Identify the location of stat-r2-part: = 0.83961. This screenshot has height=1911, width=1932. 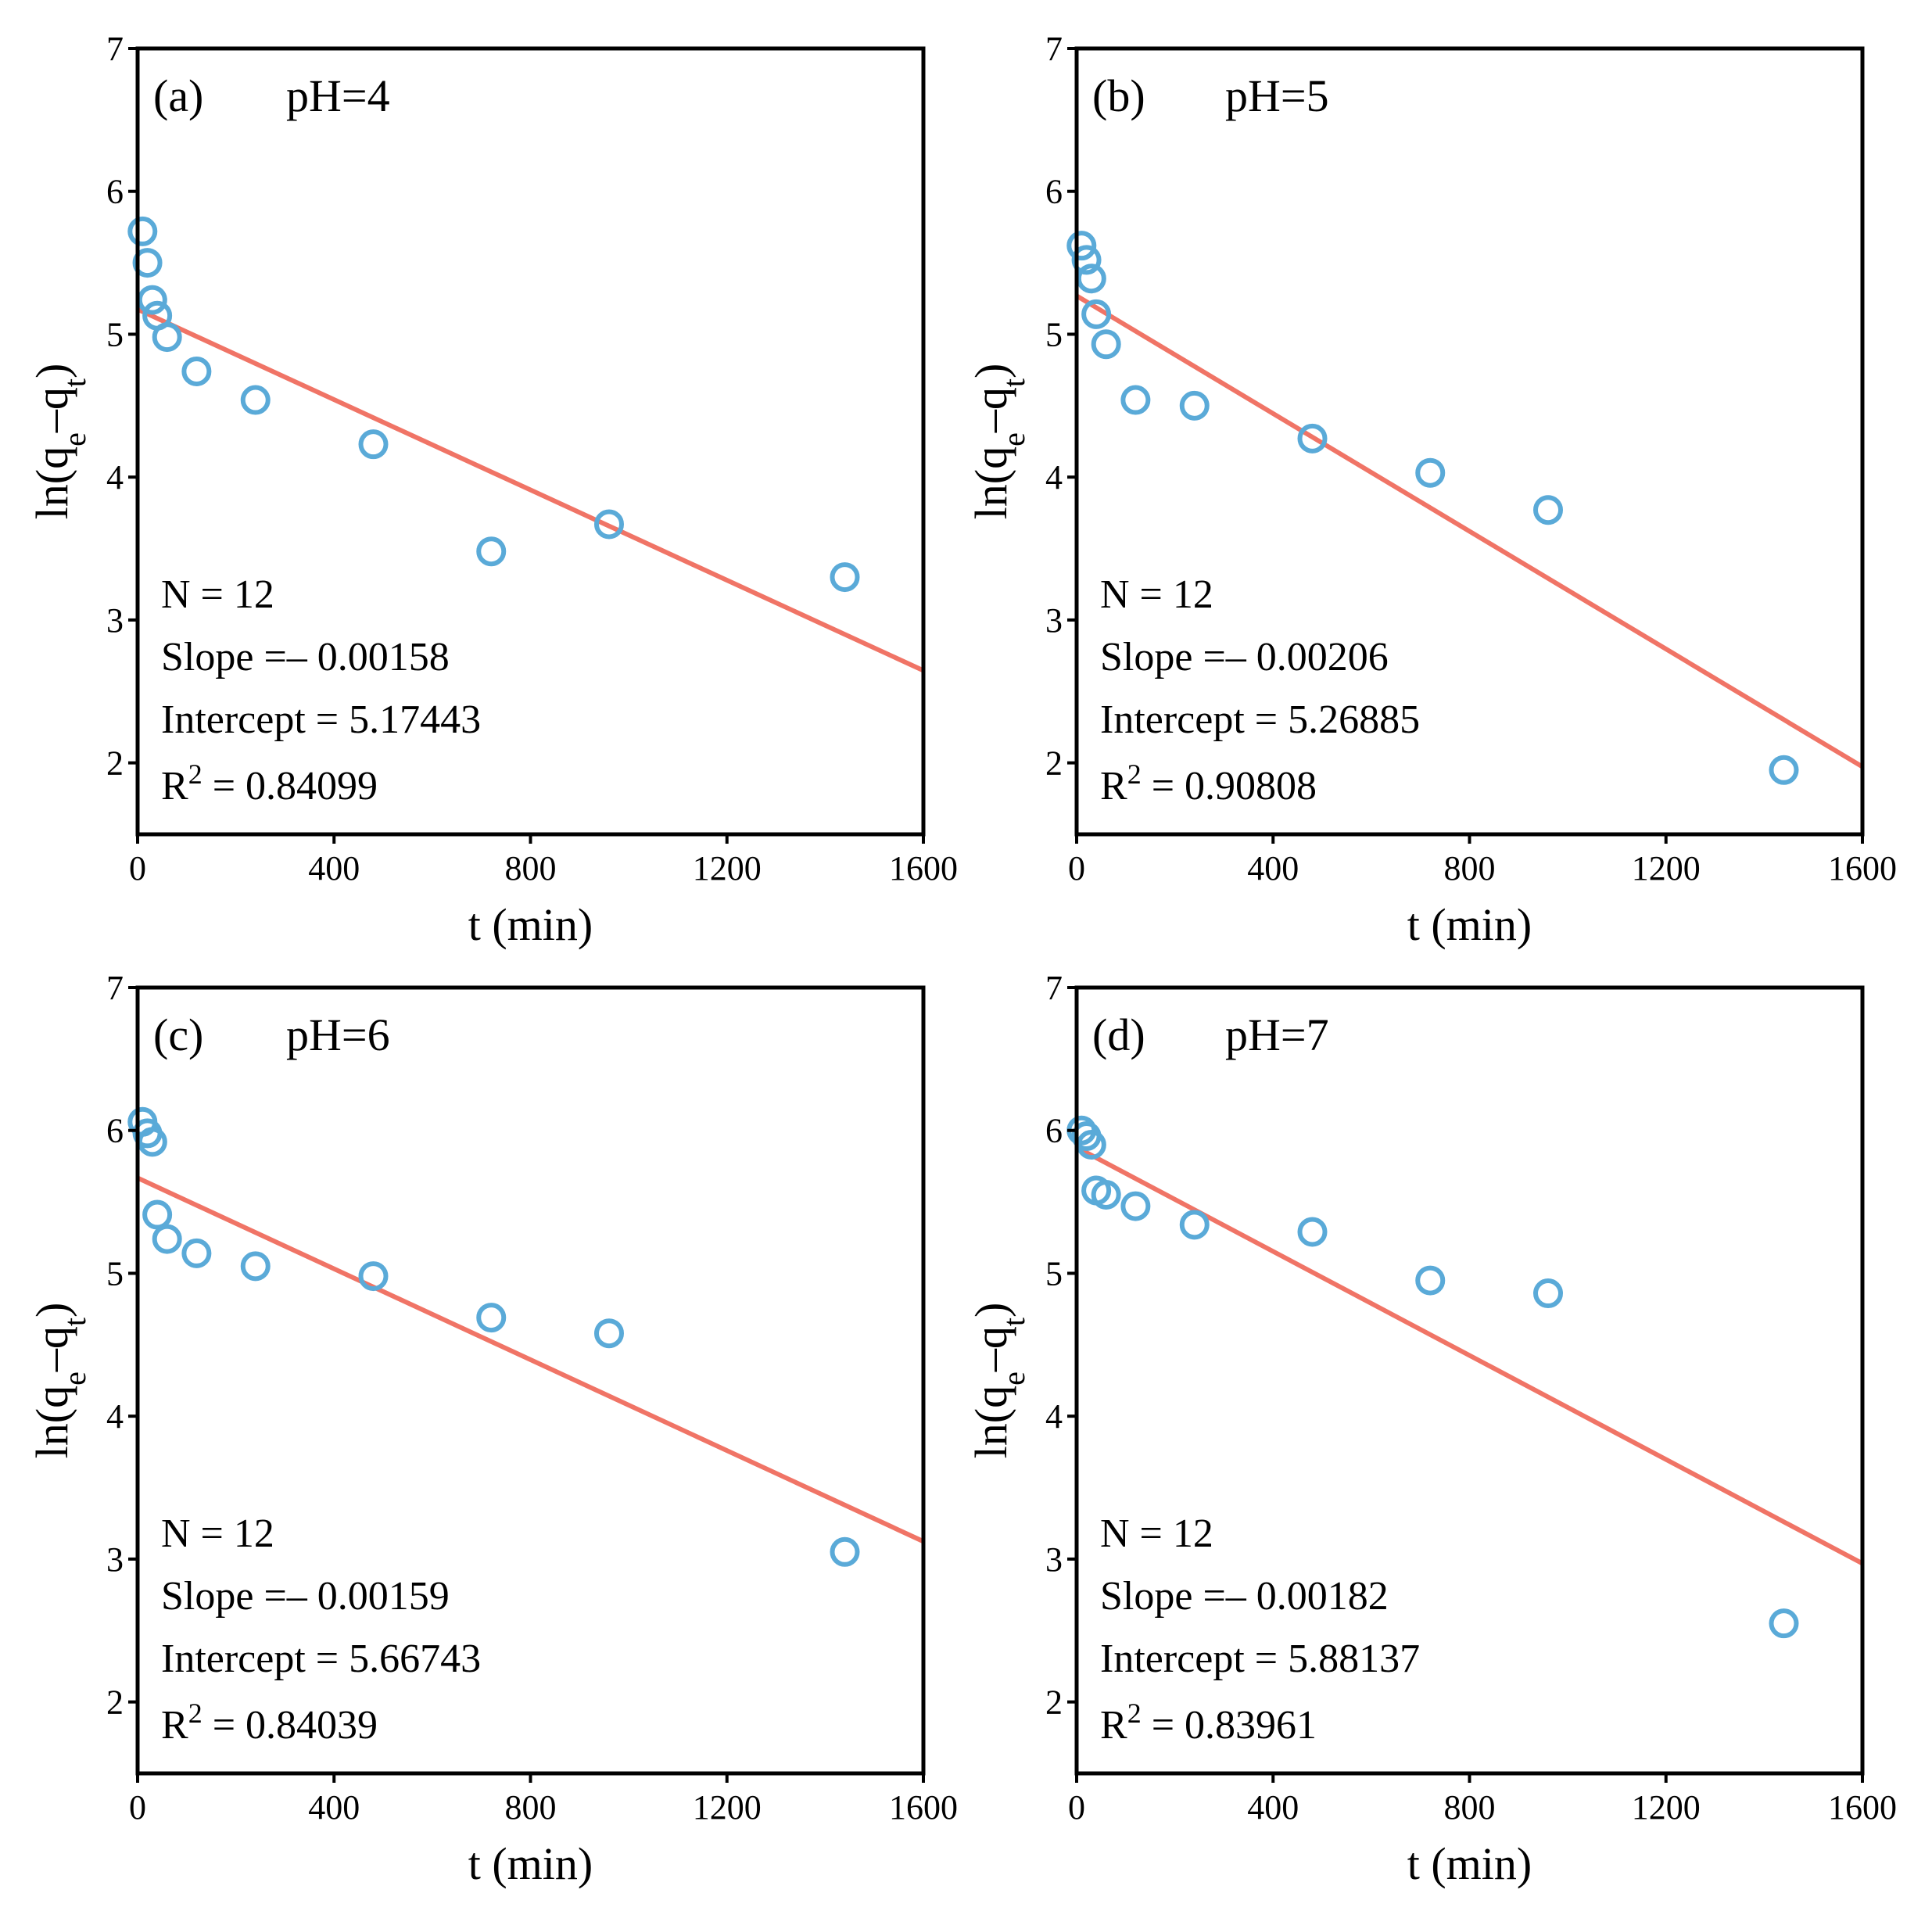
(1229, 1726).